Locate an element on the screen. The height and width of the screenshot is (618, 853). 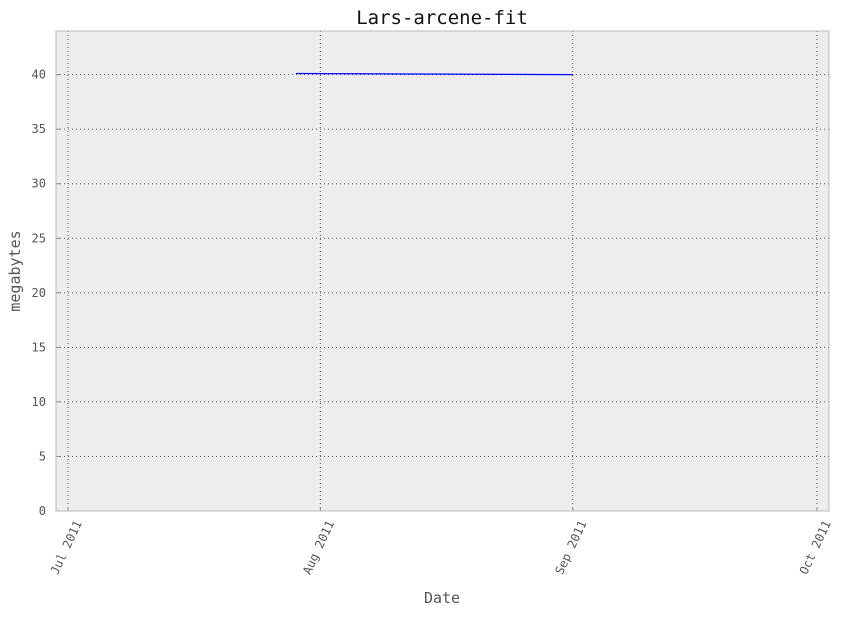
y-tick-label: 30 is located at coordinates (39, 184).